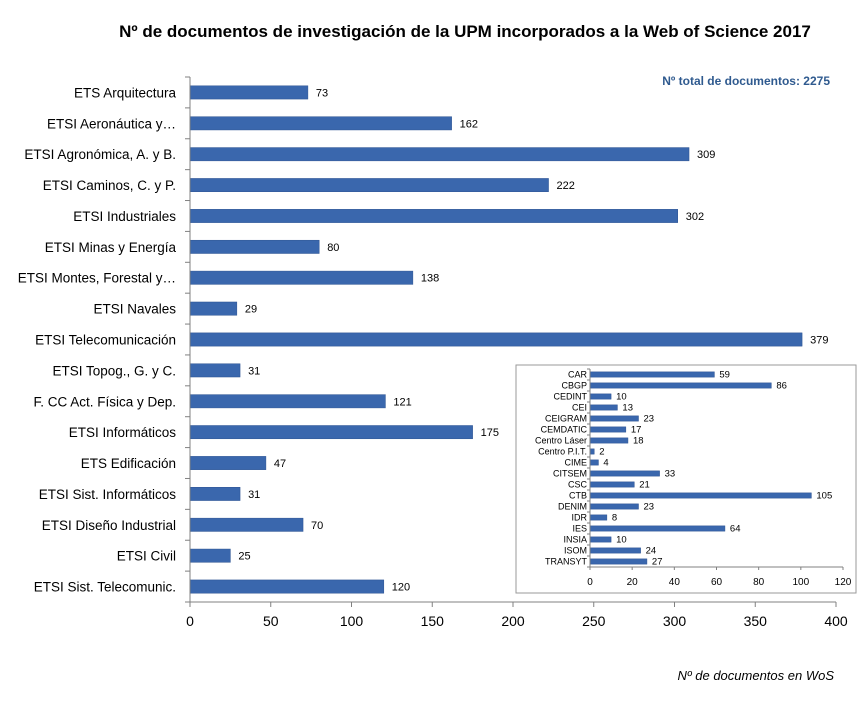 The image size is (866, 713). What do you see at coordinates (254, 371) in the screenshot?
I see `main-data-label: 31` at bounding box center [254, 371].